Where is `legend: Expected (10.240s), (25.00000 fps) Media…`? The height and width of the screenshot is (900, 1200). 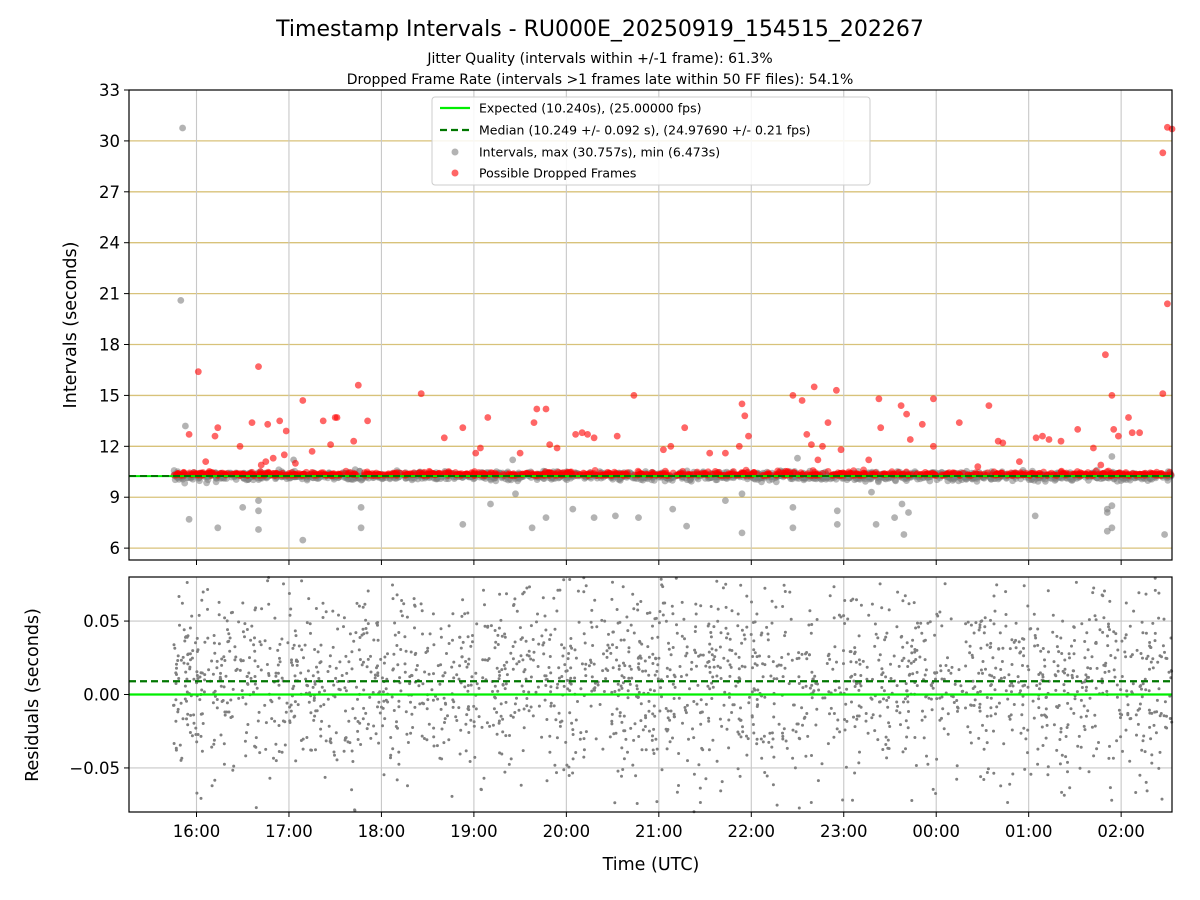 legend: Expected (10.240s), (25.00000 fps) Media… is located at coordinates (651, 141).